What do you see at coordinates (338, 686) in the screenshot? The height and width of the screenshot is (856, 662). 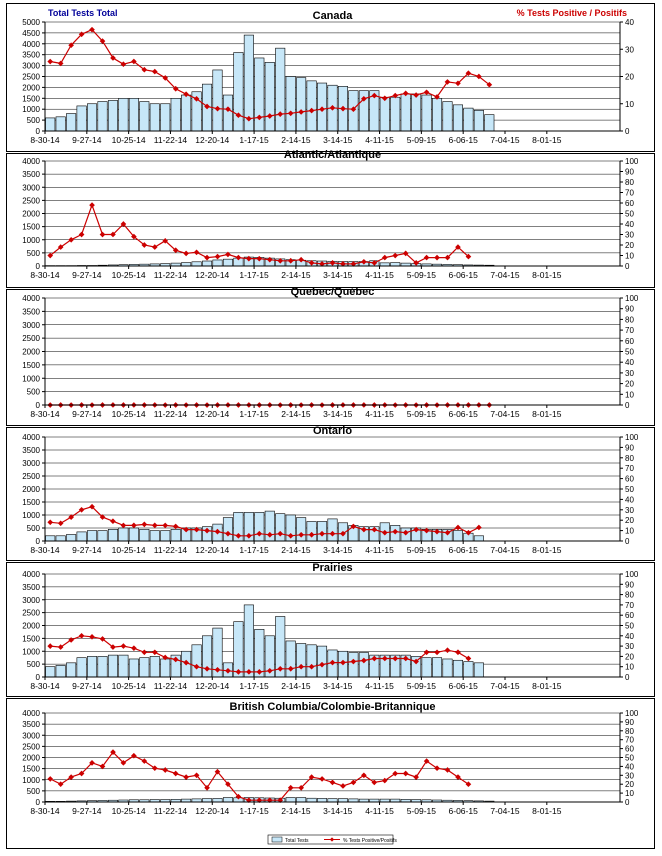 I see `x-tick-label: 3-14-15` at bounding box center [338, 686].